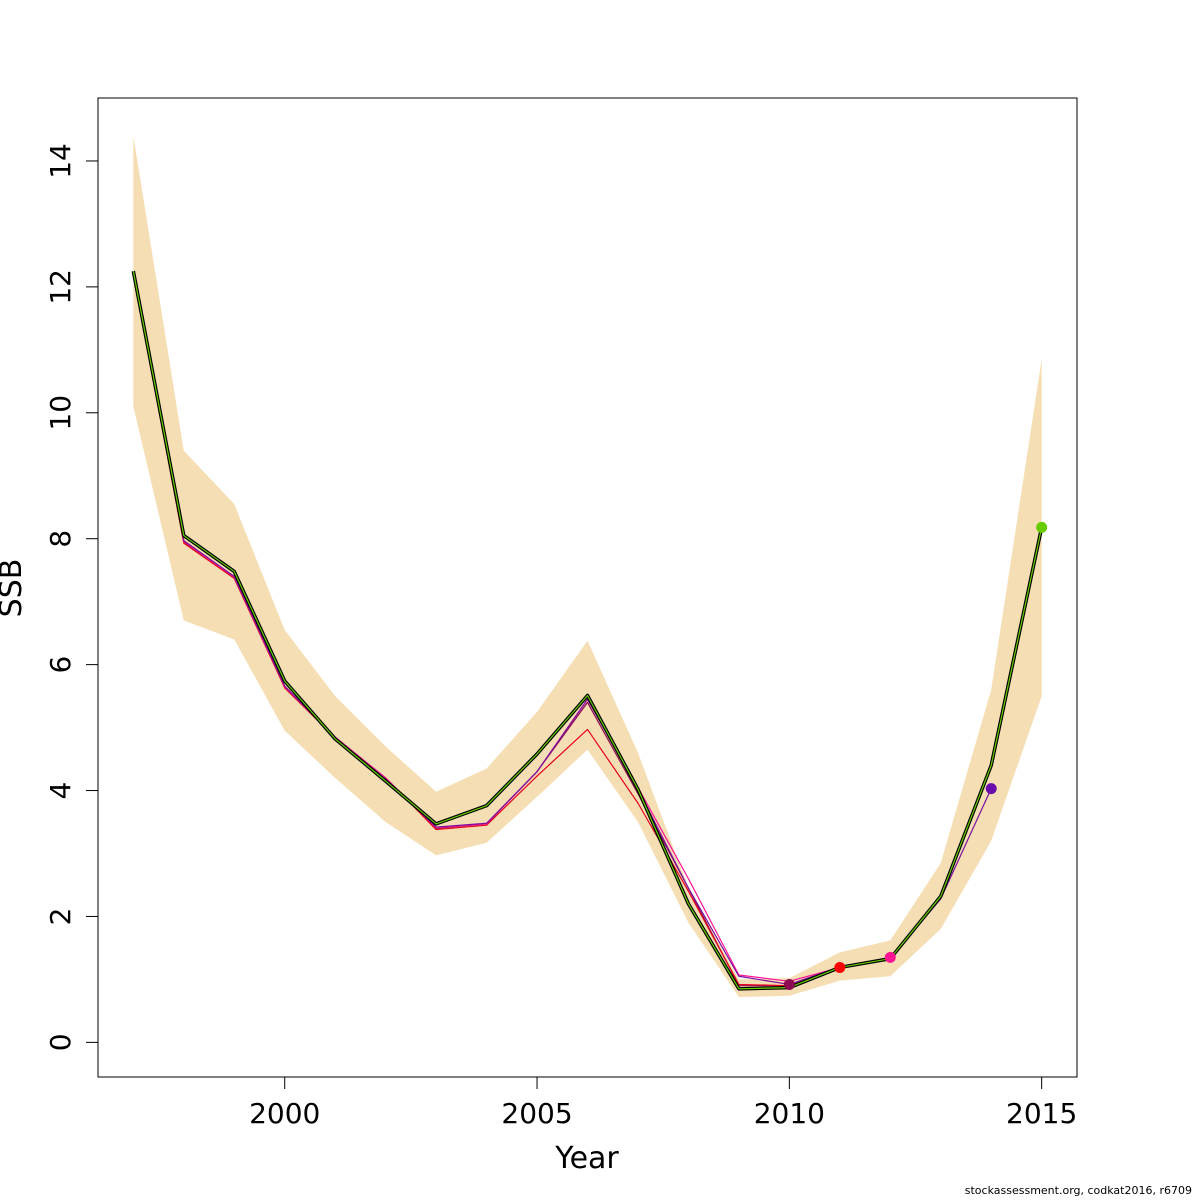 The height and width of the screenshot is (1200, 1200). I want to click on x-axis: 2000 2005 2010 2015, so click(663, 1103).